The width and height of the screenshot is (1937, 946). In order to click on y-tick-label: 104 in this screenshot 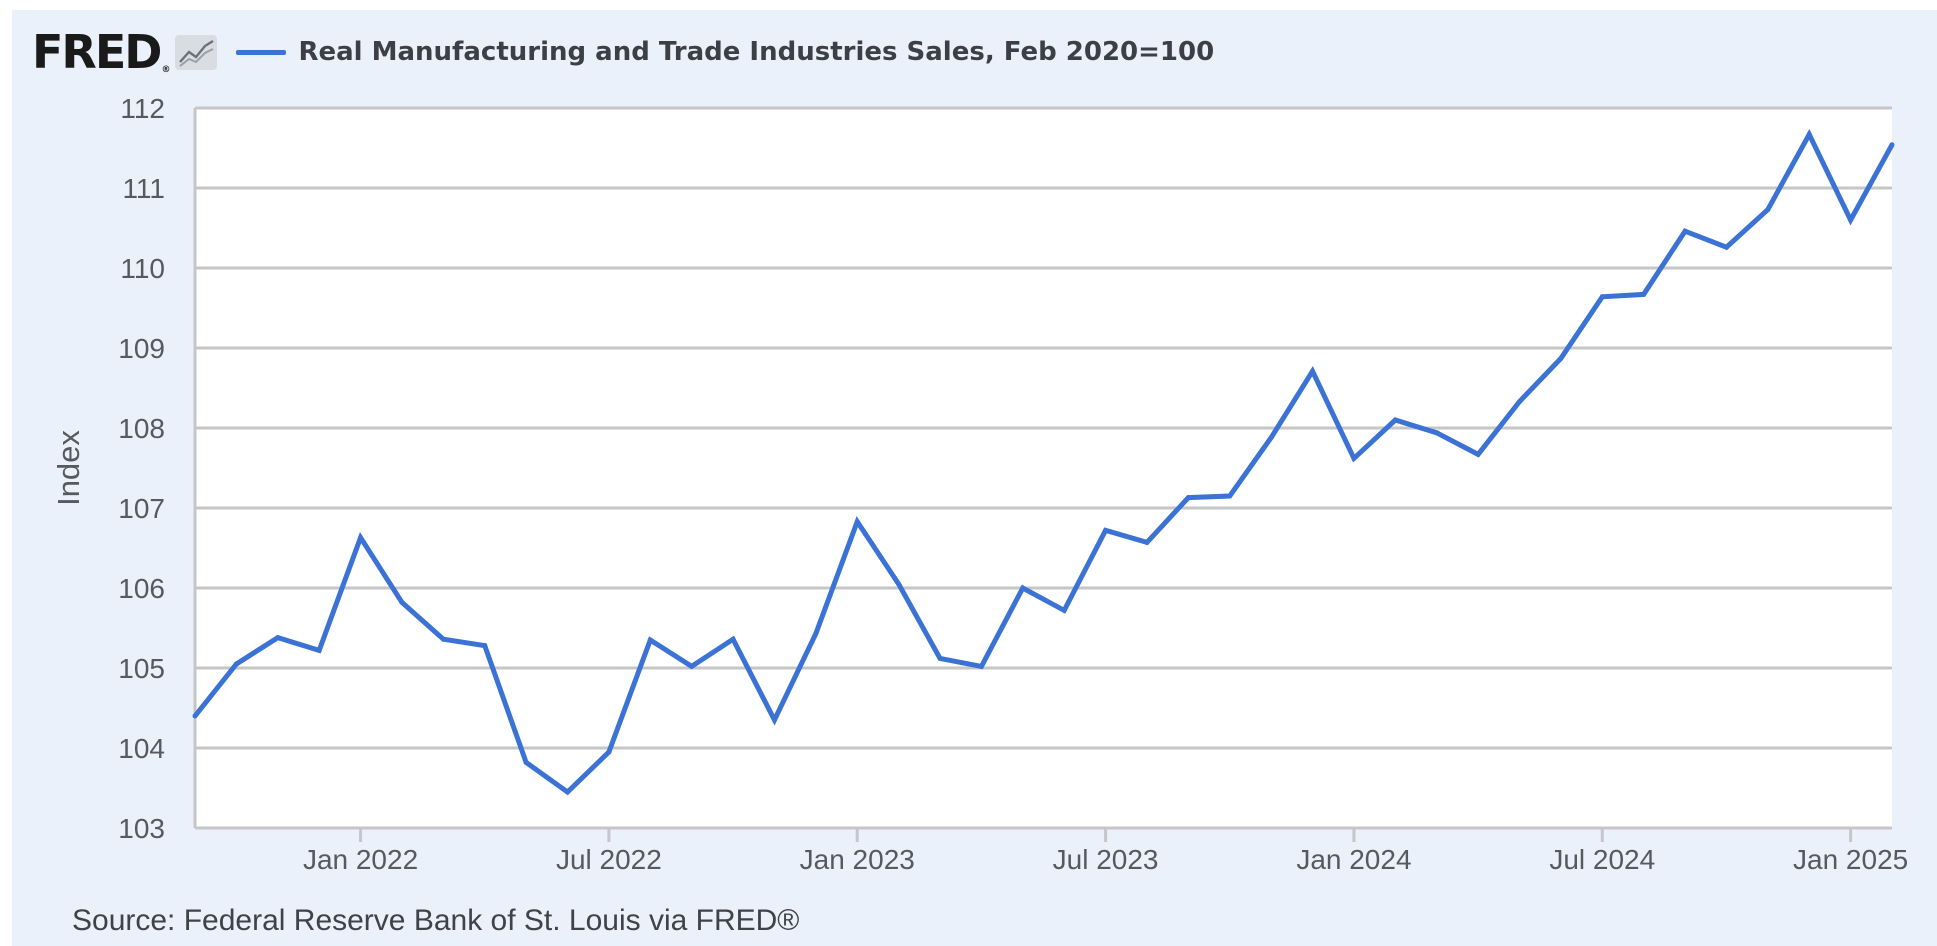, I will do `click(141, 748)`.